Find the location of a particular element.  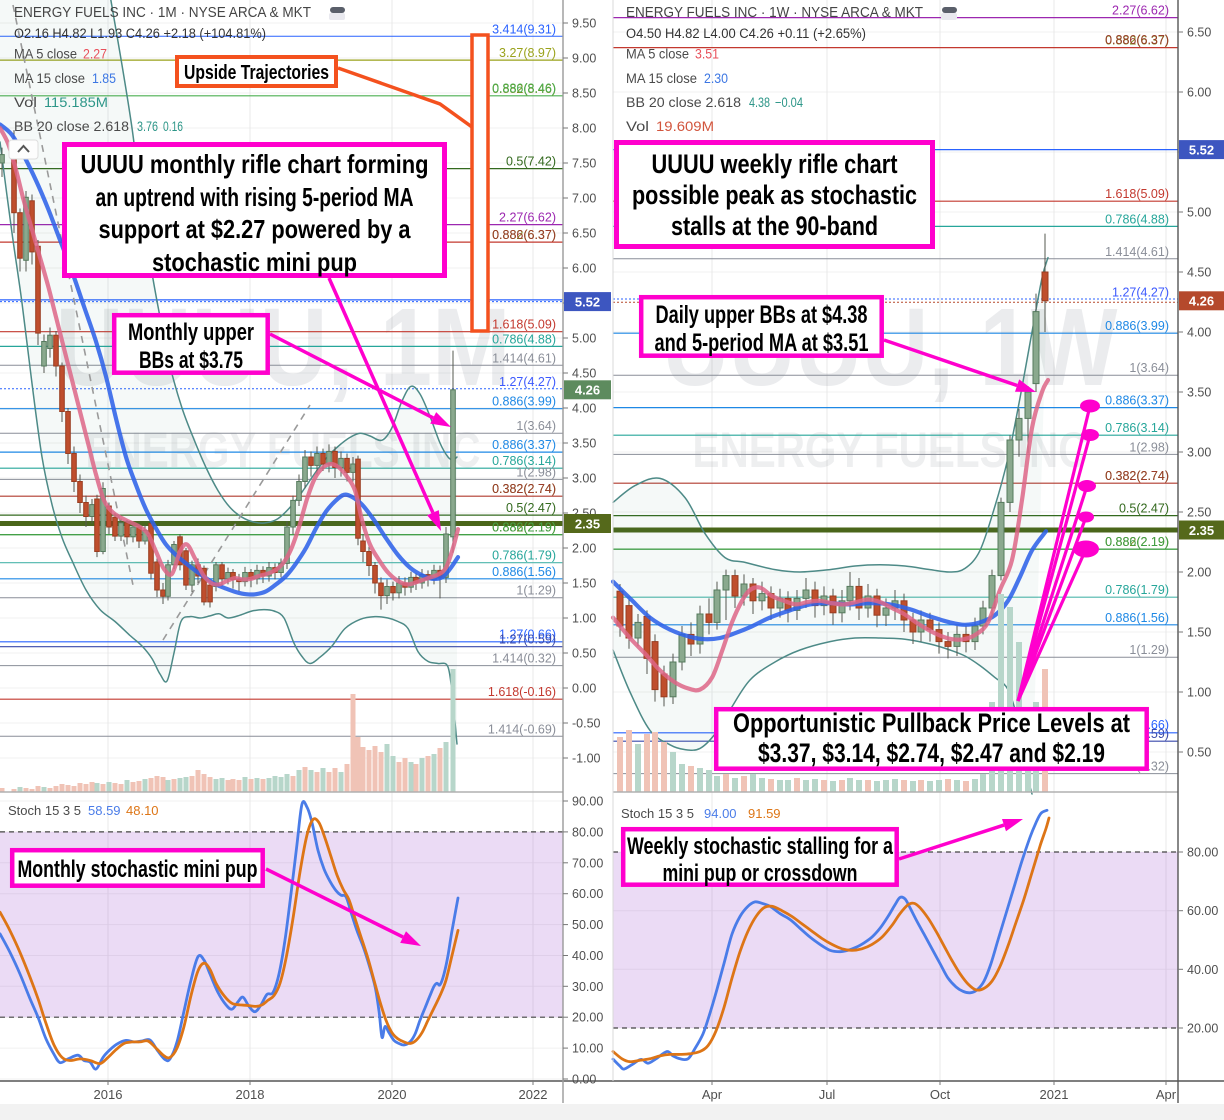

svg-text: −0.04 is located at coordinates (789, 102).